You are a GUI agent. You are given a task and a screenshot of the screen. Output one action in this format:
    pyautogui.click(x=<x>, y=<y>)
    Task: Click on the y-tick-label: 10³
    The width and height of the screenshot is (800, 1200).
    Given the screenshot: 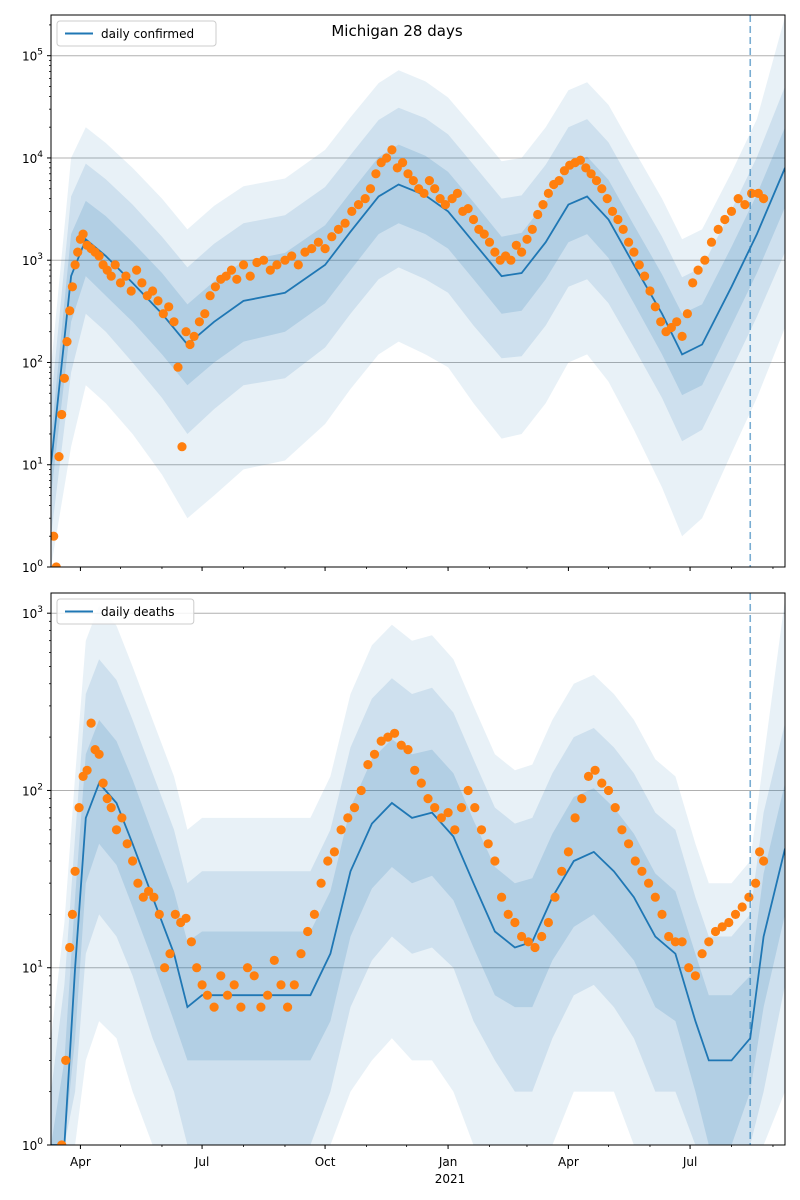 What is the action you would take?
    pyautogui.click(x=32, y=260)
    